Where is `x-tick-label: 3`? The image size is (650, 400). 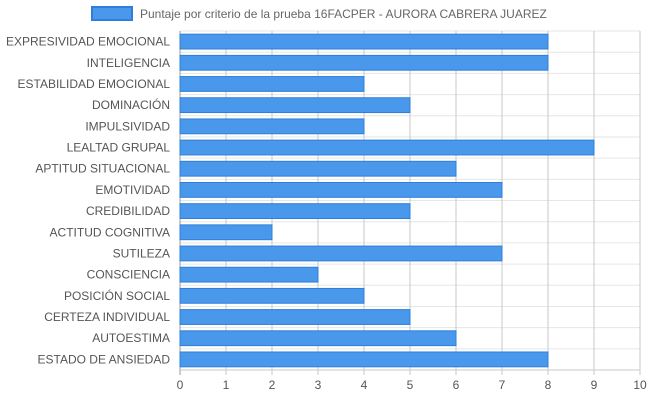
x-tick-label: 3 is located at coordinates (318, 385).